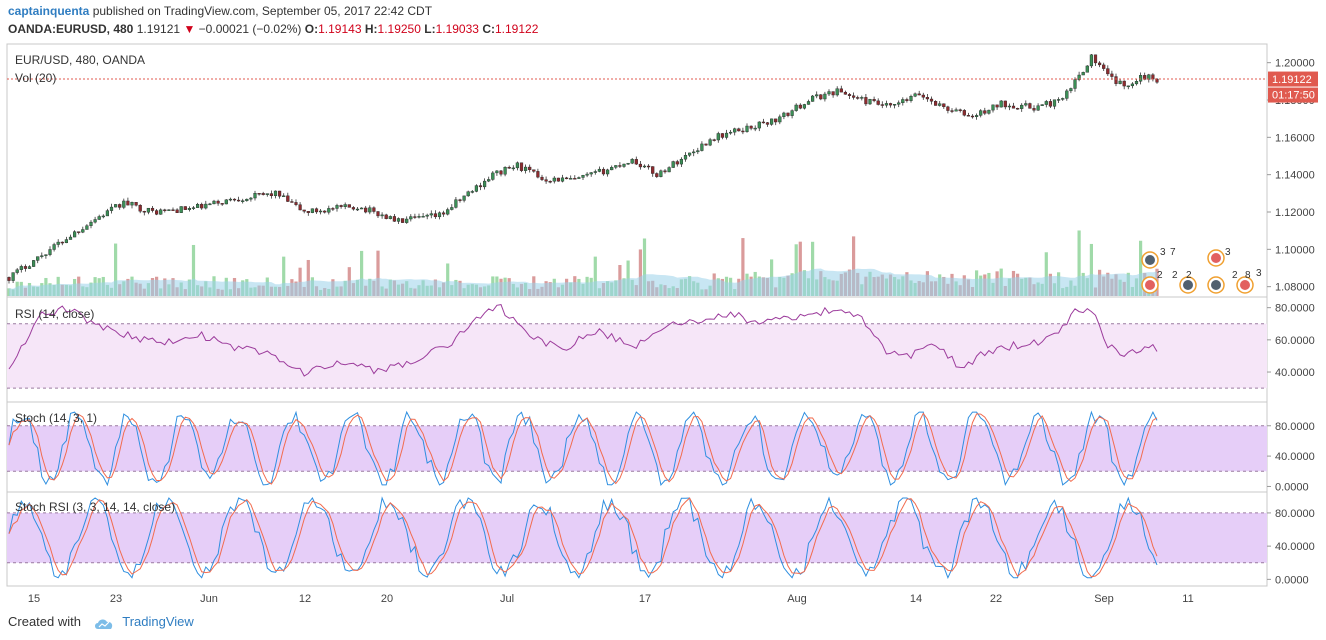 This screenshot has height=640, width=1326. Describe the element at coordinates (1293, 79) in the screenshot. I see `last-price-badge` at that location.